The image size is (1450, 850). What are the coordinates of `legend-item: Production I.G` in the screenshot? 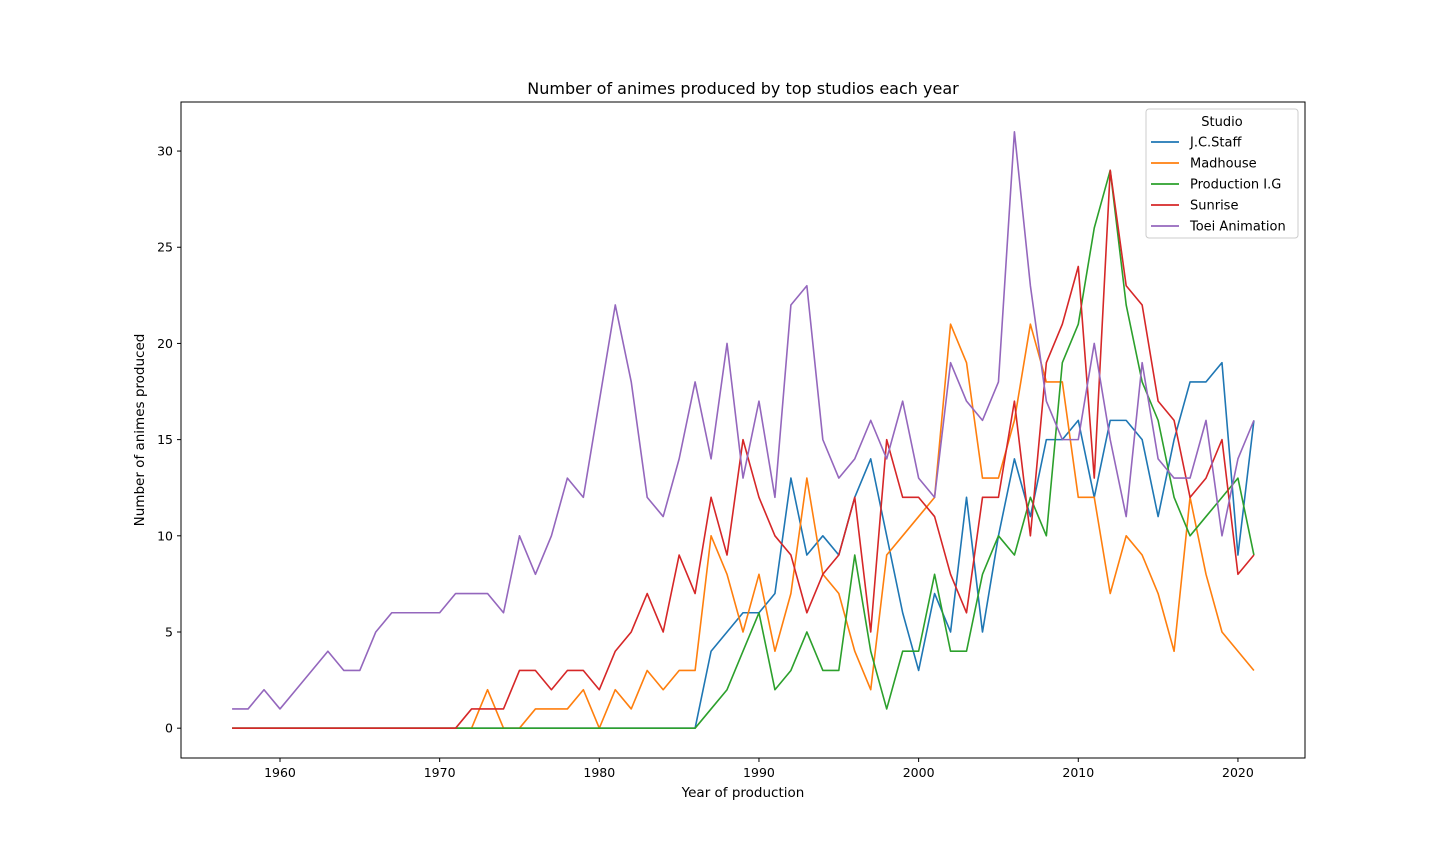 It's located at (1216, 185).